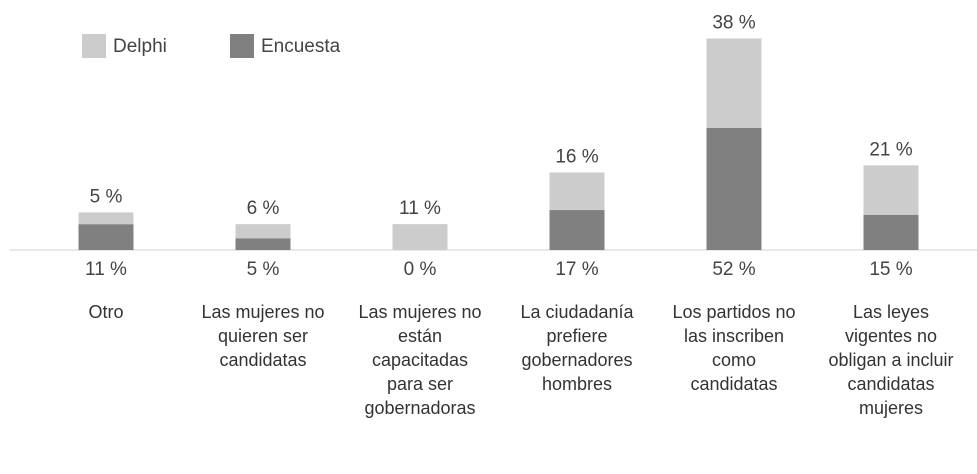 This screenshot has height=474, width=977. Describe the element at coordinates (106, 312) in the screenshot. I see `category-label: Otro` at that location.